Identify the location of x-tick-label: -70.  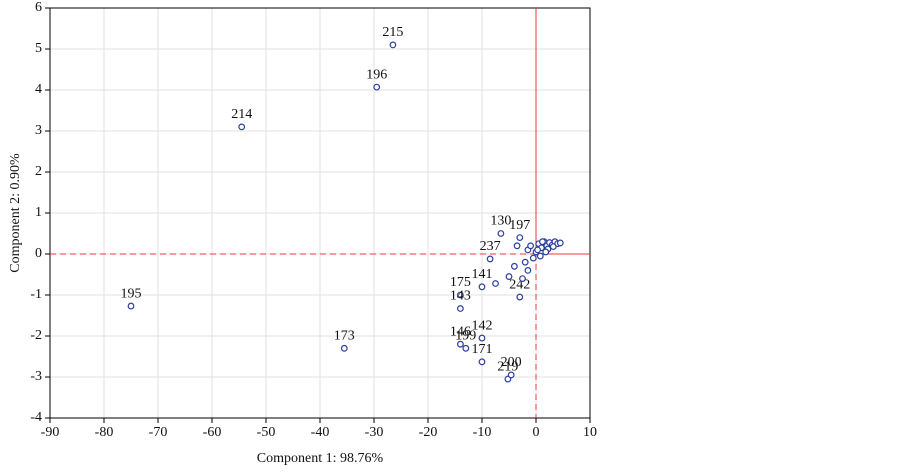
(158, 432).